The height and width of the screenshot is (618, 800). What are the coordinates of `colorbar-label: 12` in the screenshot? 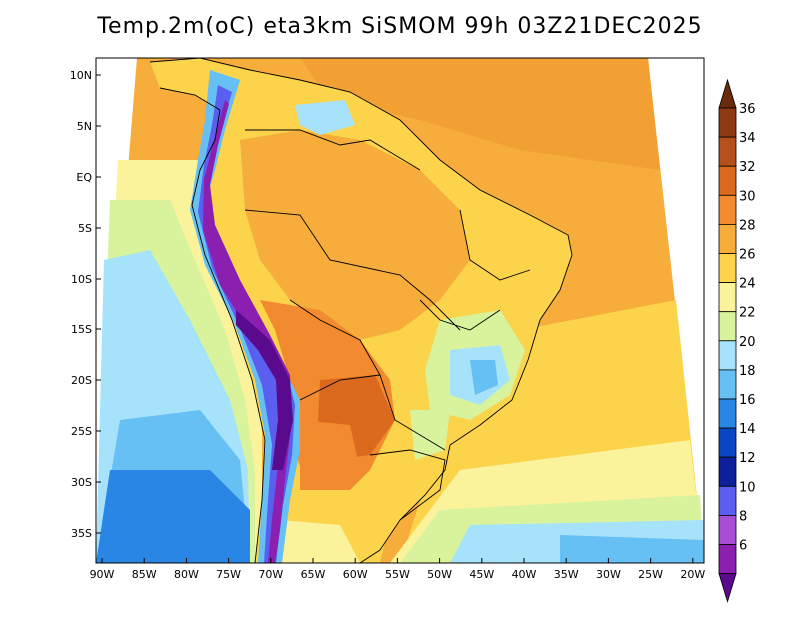 It's located at (747, 458).